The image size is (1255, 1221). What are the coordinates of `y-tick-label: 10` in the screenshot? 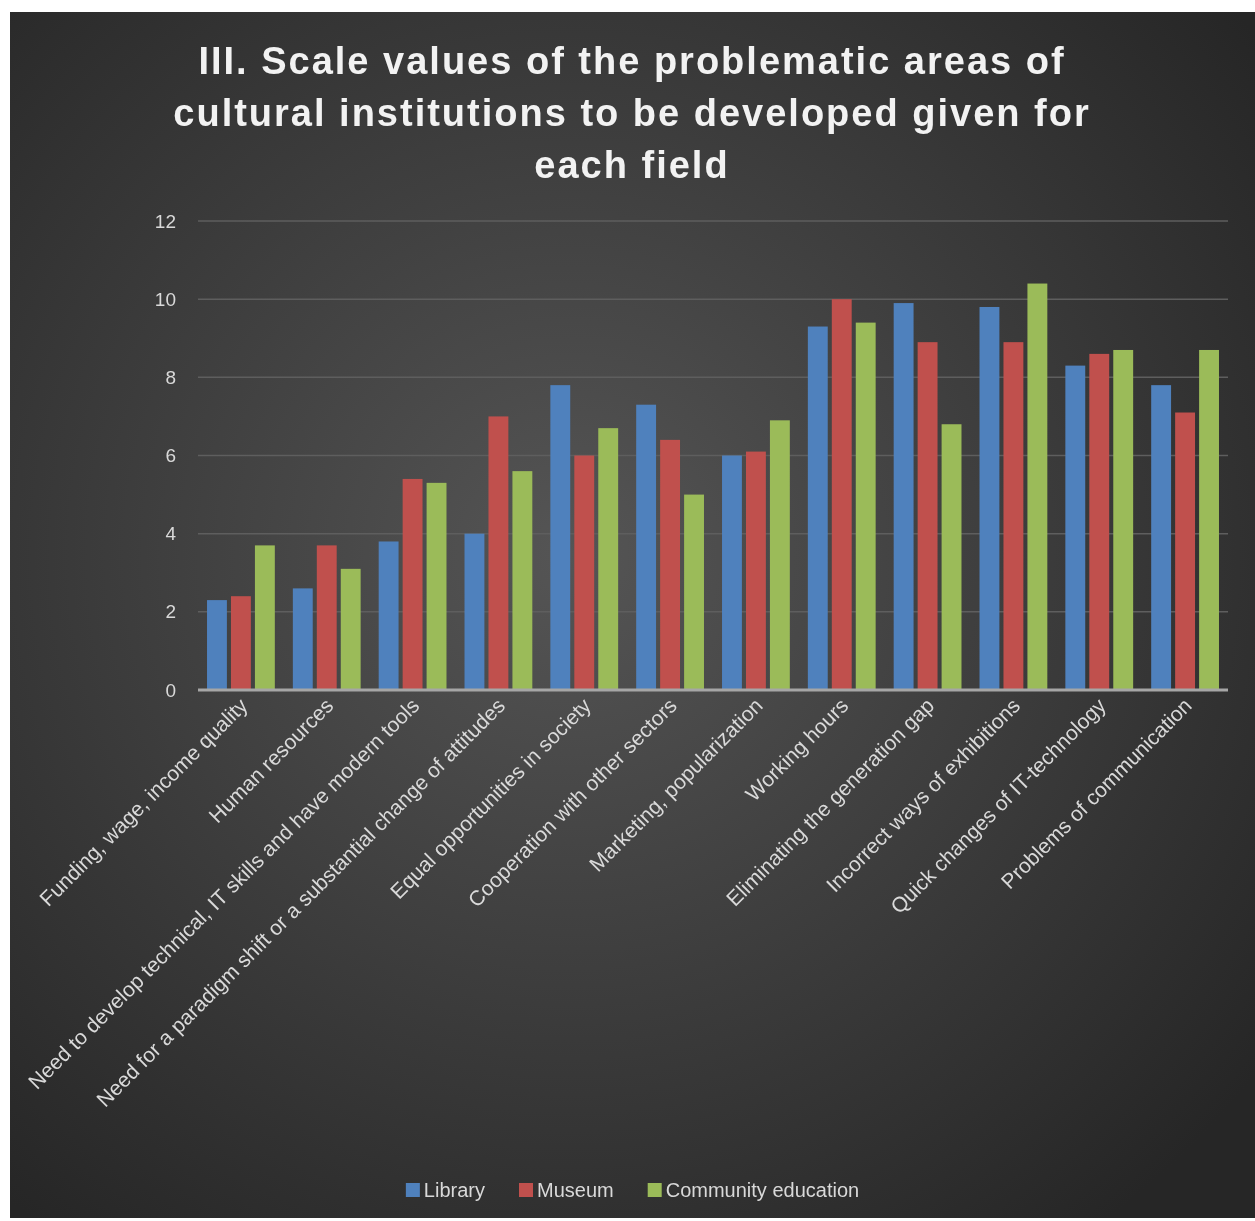 It's located at (165, 299).